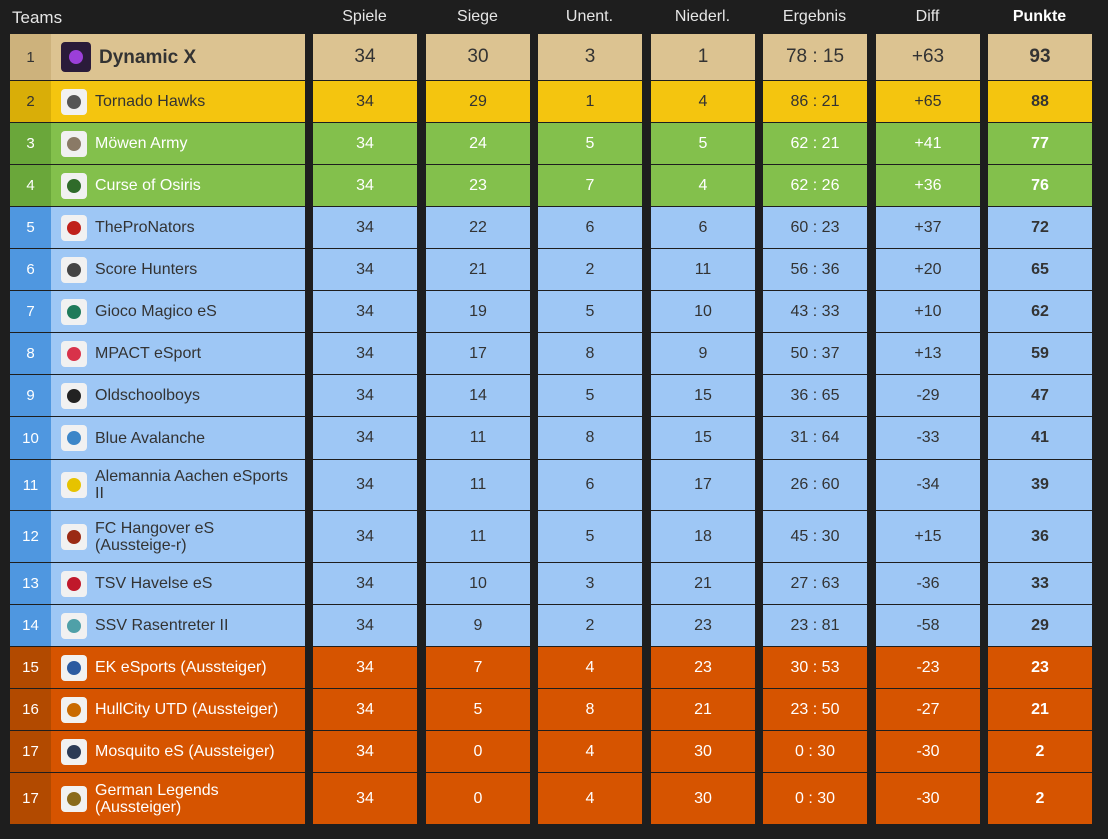  I want to click on punkte-cell: 62, so click(1040, 311).